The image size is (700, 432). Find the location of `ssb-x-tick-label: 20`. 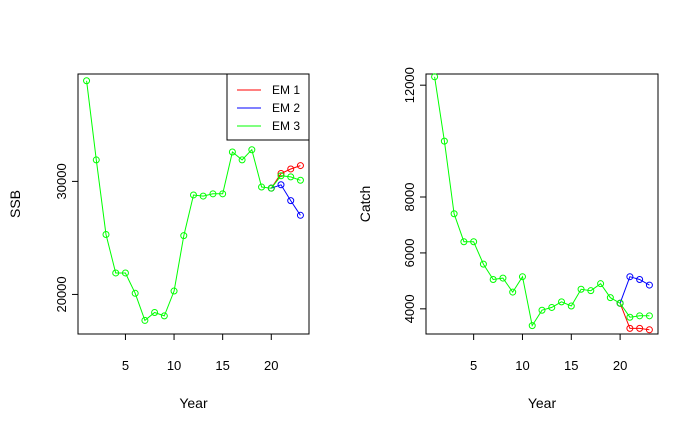

ssb-x-tick-label: 20 is located at coordinates (271, 365).